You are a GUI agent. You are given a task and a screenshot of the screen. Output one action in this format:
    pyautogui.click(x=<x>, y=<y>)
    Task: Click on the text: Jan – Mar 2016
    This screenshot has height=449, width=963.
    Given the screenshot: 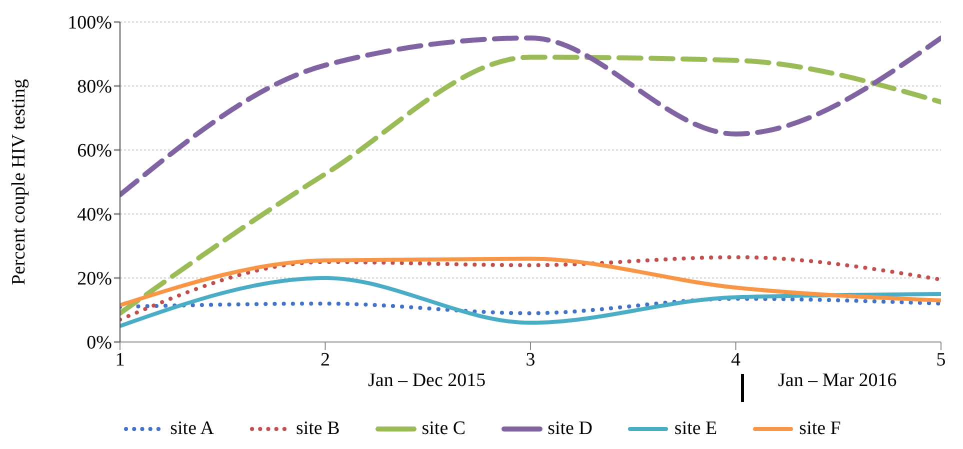 What is the action you would take?
    pyautogui.click(x=837, y=381)
    